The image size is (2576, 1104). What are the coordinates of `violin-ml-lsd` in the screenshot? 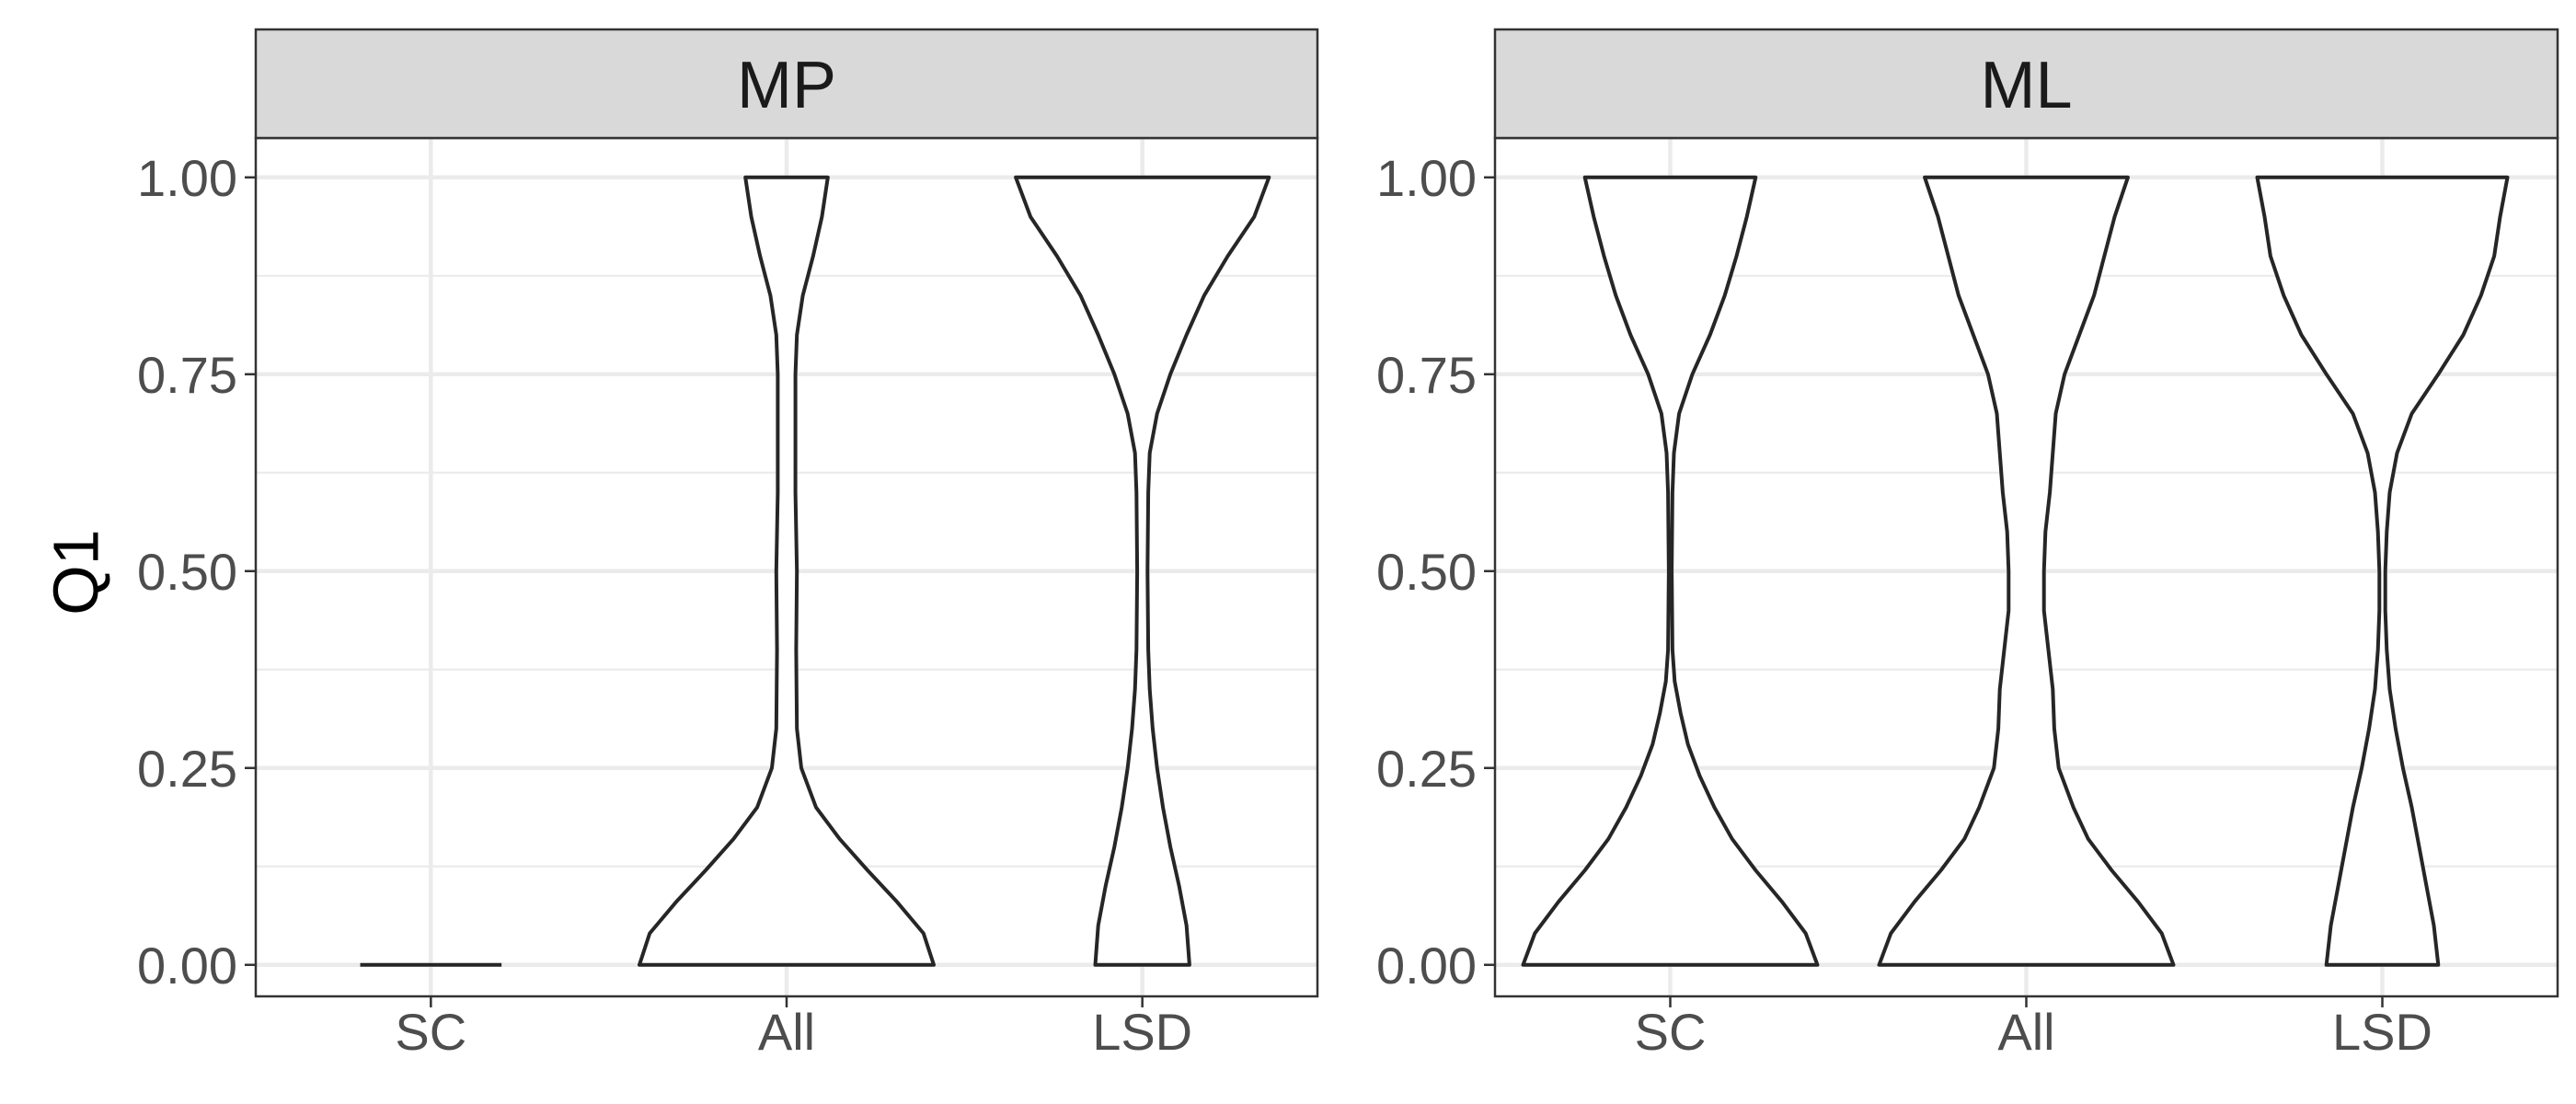 It's located at (2382, 571).